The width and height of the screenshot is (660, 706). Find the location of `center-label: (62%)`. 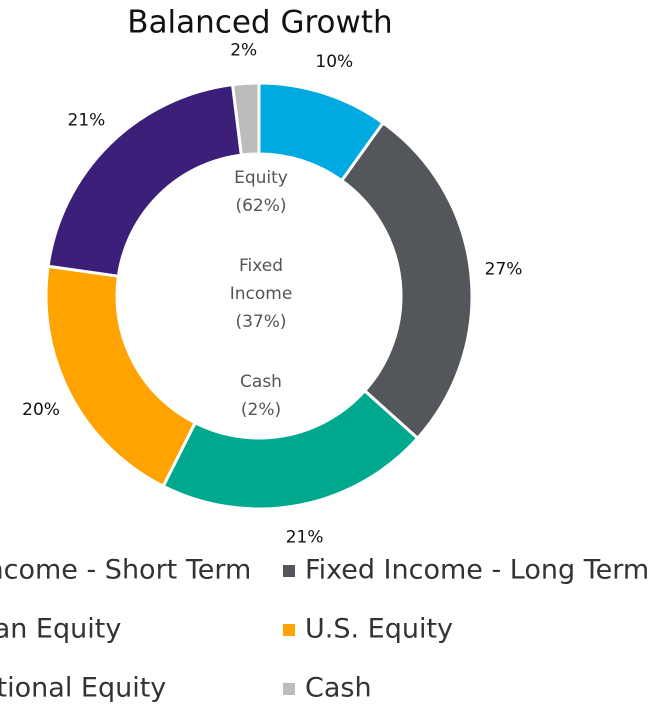

center-label: (62%) is located at coordinates (260, 206).